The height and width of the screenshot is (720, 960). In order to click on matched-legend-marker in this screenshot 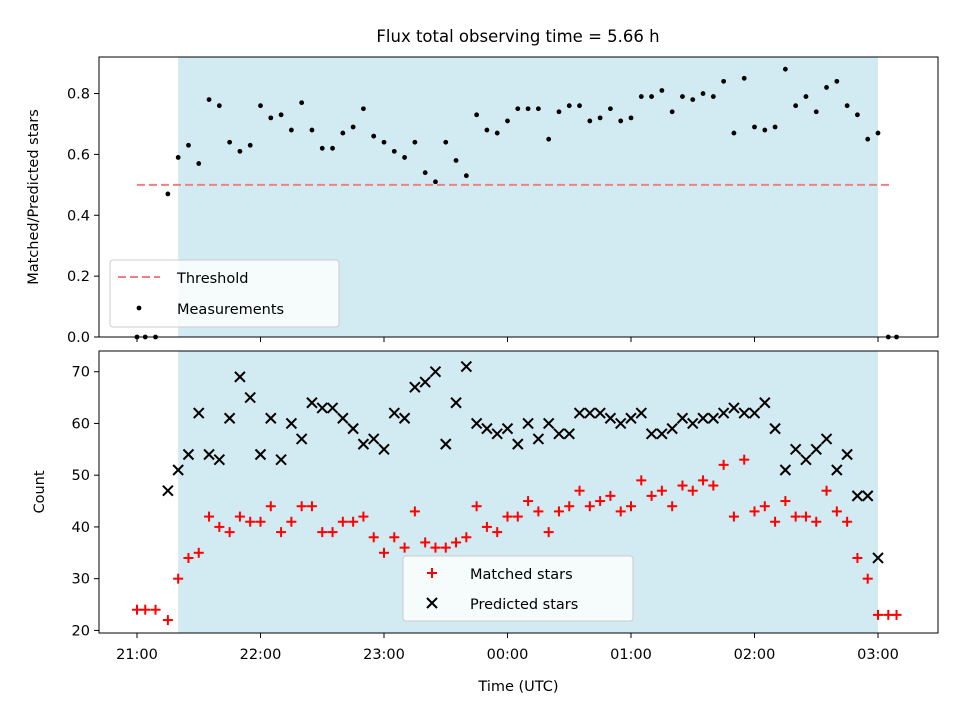, I will do `click(432, 573)`.